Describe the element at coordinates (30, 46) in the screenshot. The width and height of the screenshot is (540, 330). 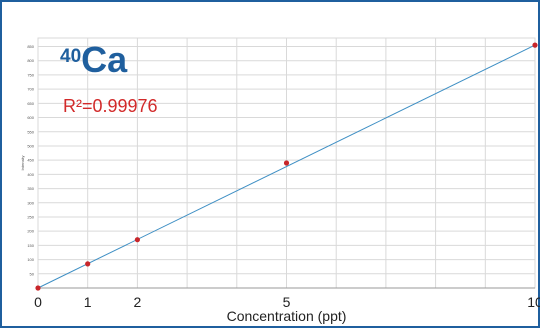
I see `y-tick-label: 850` at that location.